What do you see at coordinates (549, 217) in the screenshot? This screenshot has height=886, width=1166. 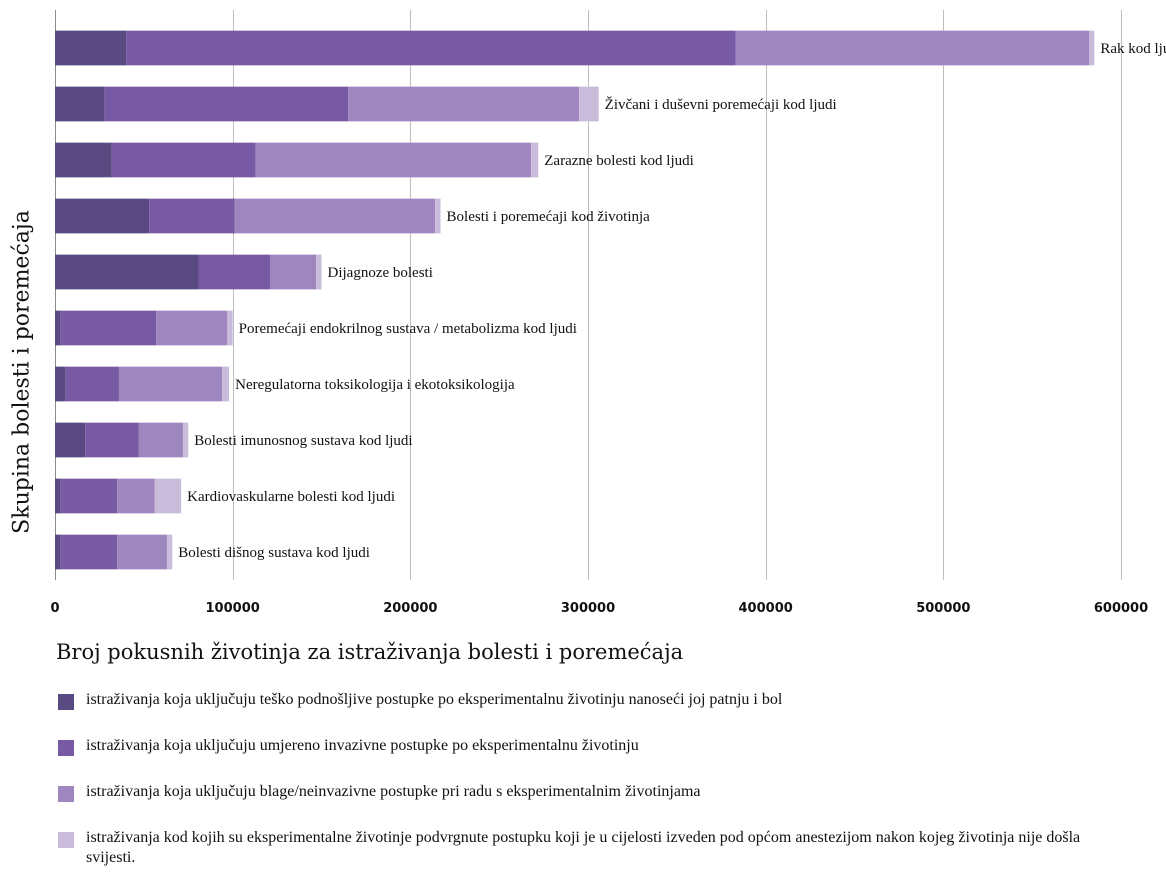 I see `category-label: Bolesti i poremećaji kod životinja` at bounding box center [549, 217].